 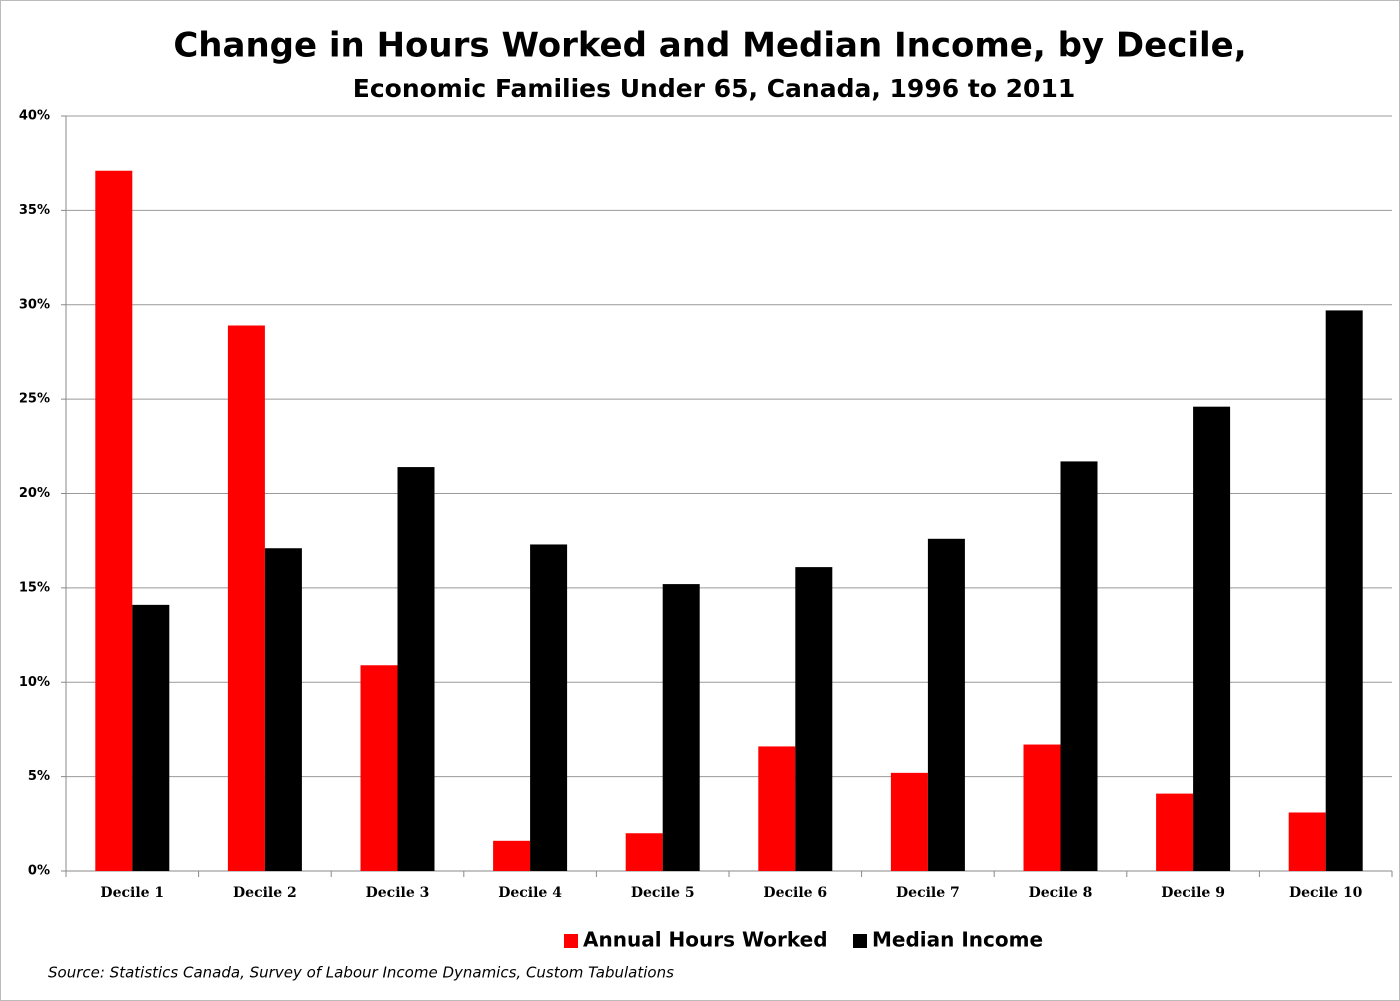 What do you see at coordinates (957, 940) in the screenshot?
I see `legend-label: Median Income` at bounding box center [957, 940].